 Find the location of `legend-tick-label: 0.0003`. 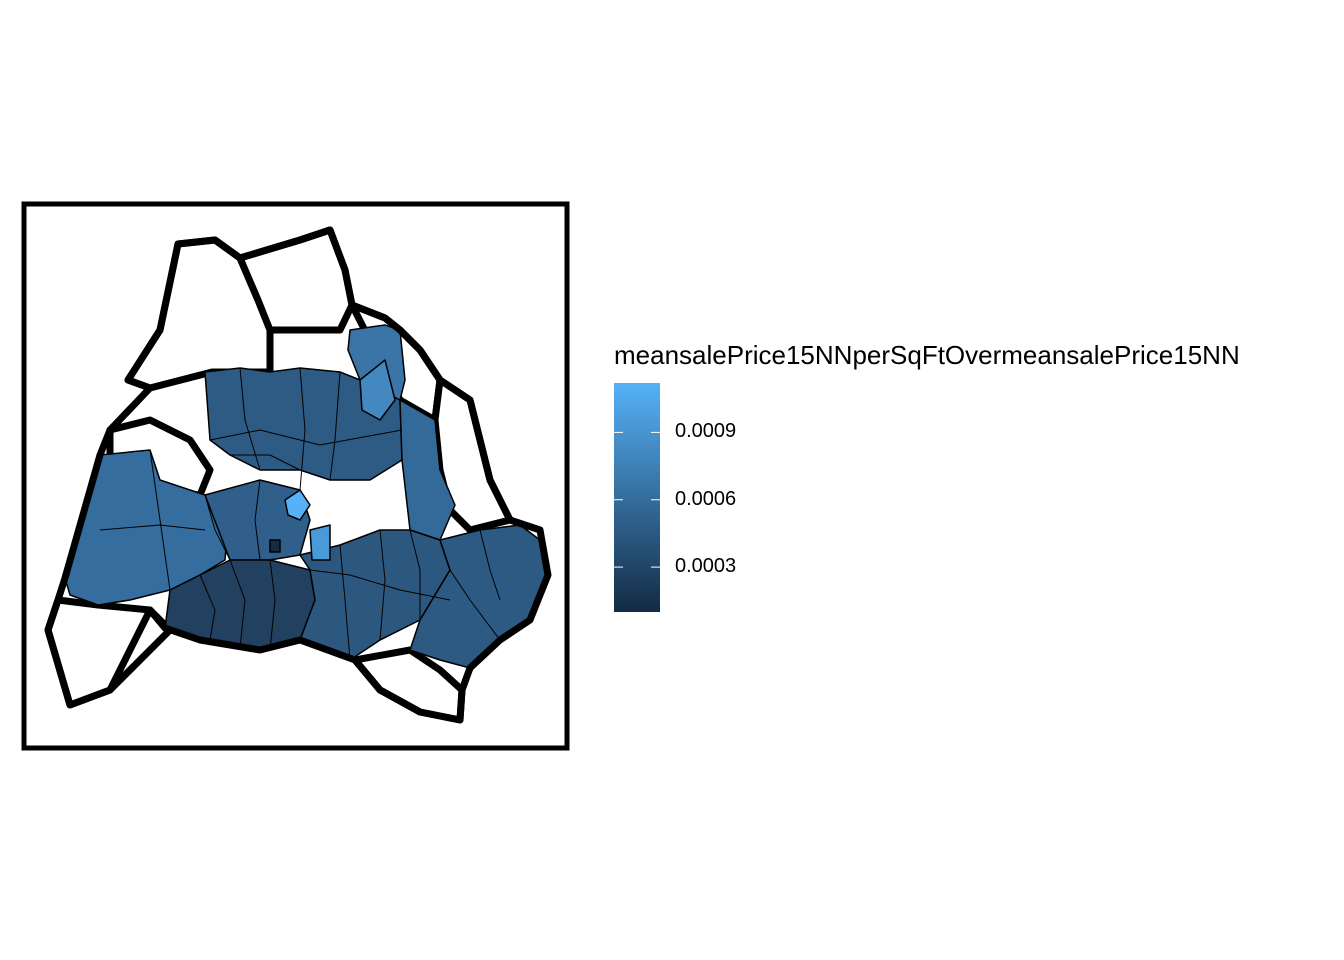

legend-tick-label: 0.0003 is located at coordinates (706, 566).